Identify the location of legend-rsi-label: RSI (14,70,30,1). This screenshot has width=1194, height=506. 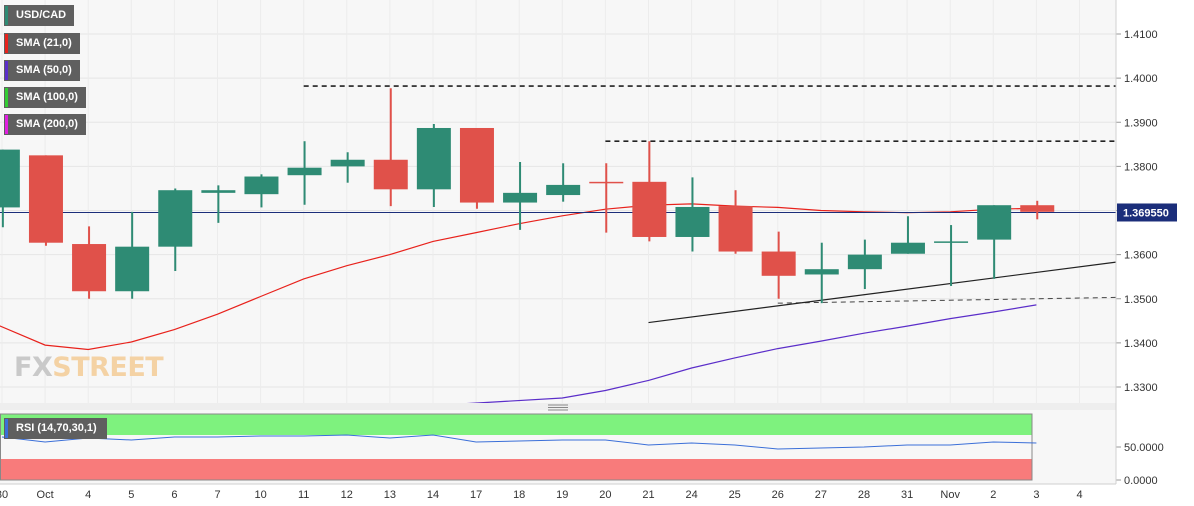
(56, 428).